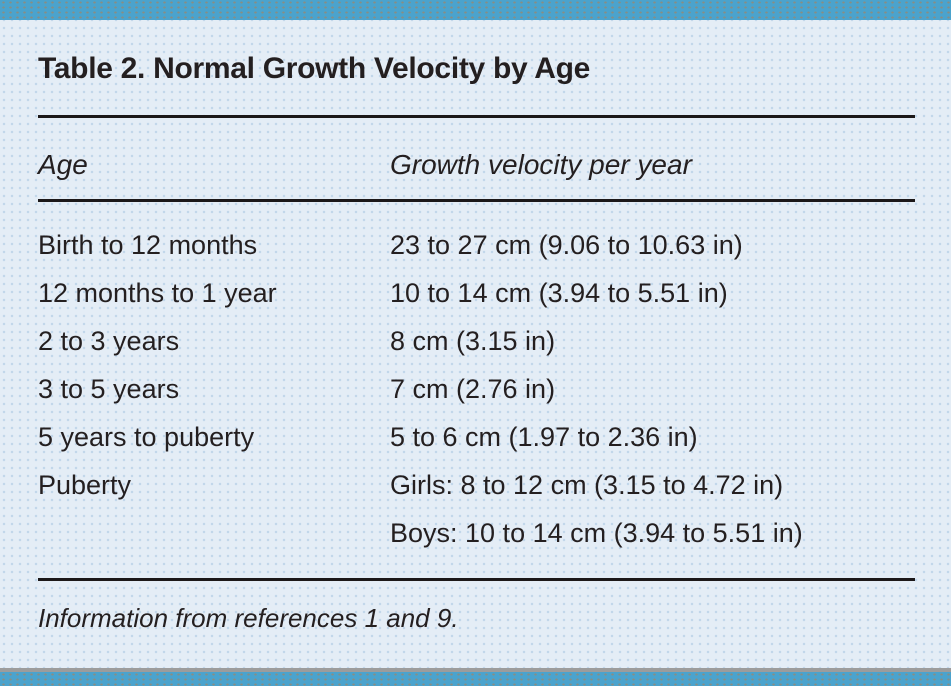  What do you see at coordinates (248, 618) in the screenshot?
I see `table-footnote: Information from references 1 and 9.` at bounding box center [248, 618].